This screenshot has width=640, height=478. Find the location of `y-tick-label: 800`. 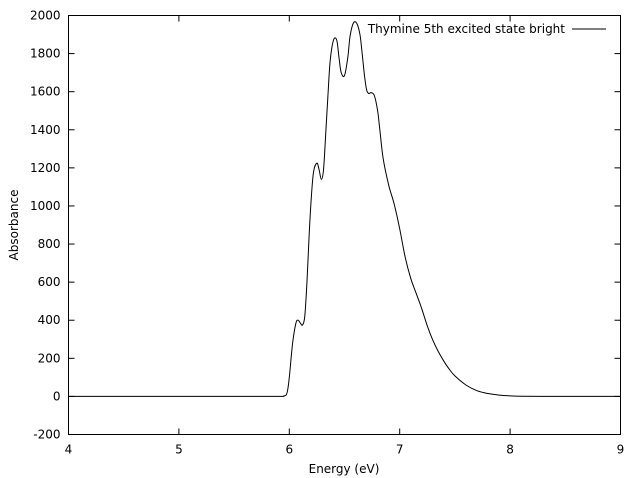

y-tick-label: 800 is located at coordinates (49, 244).